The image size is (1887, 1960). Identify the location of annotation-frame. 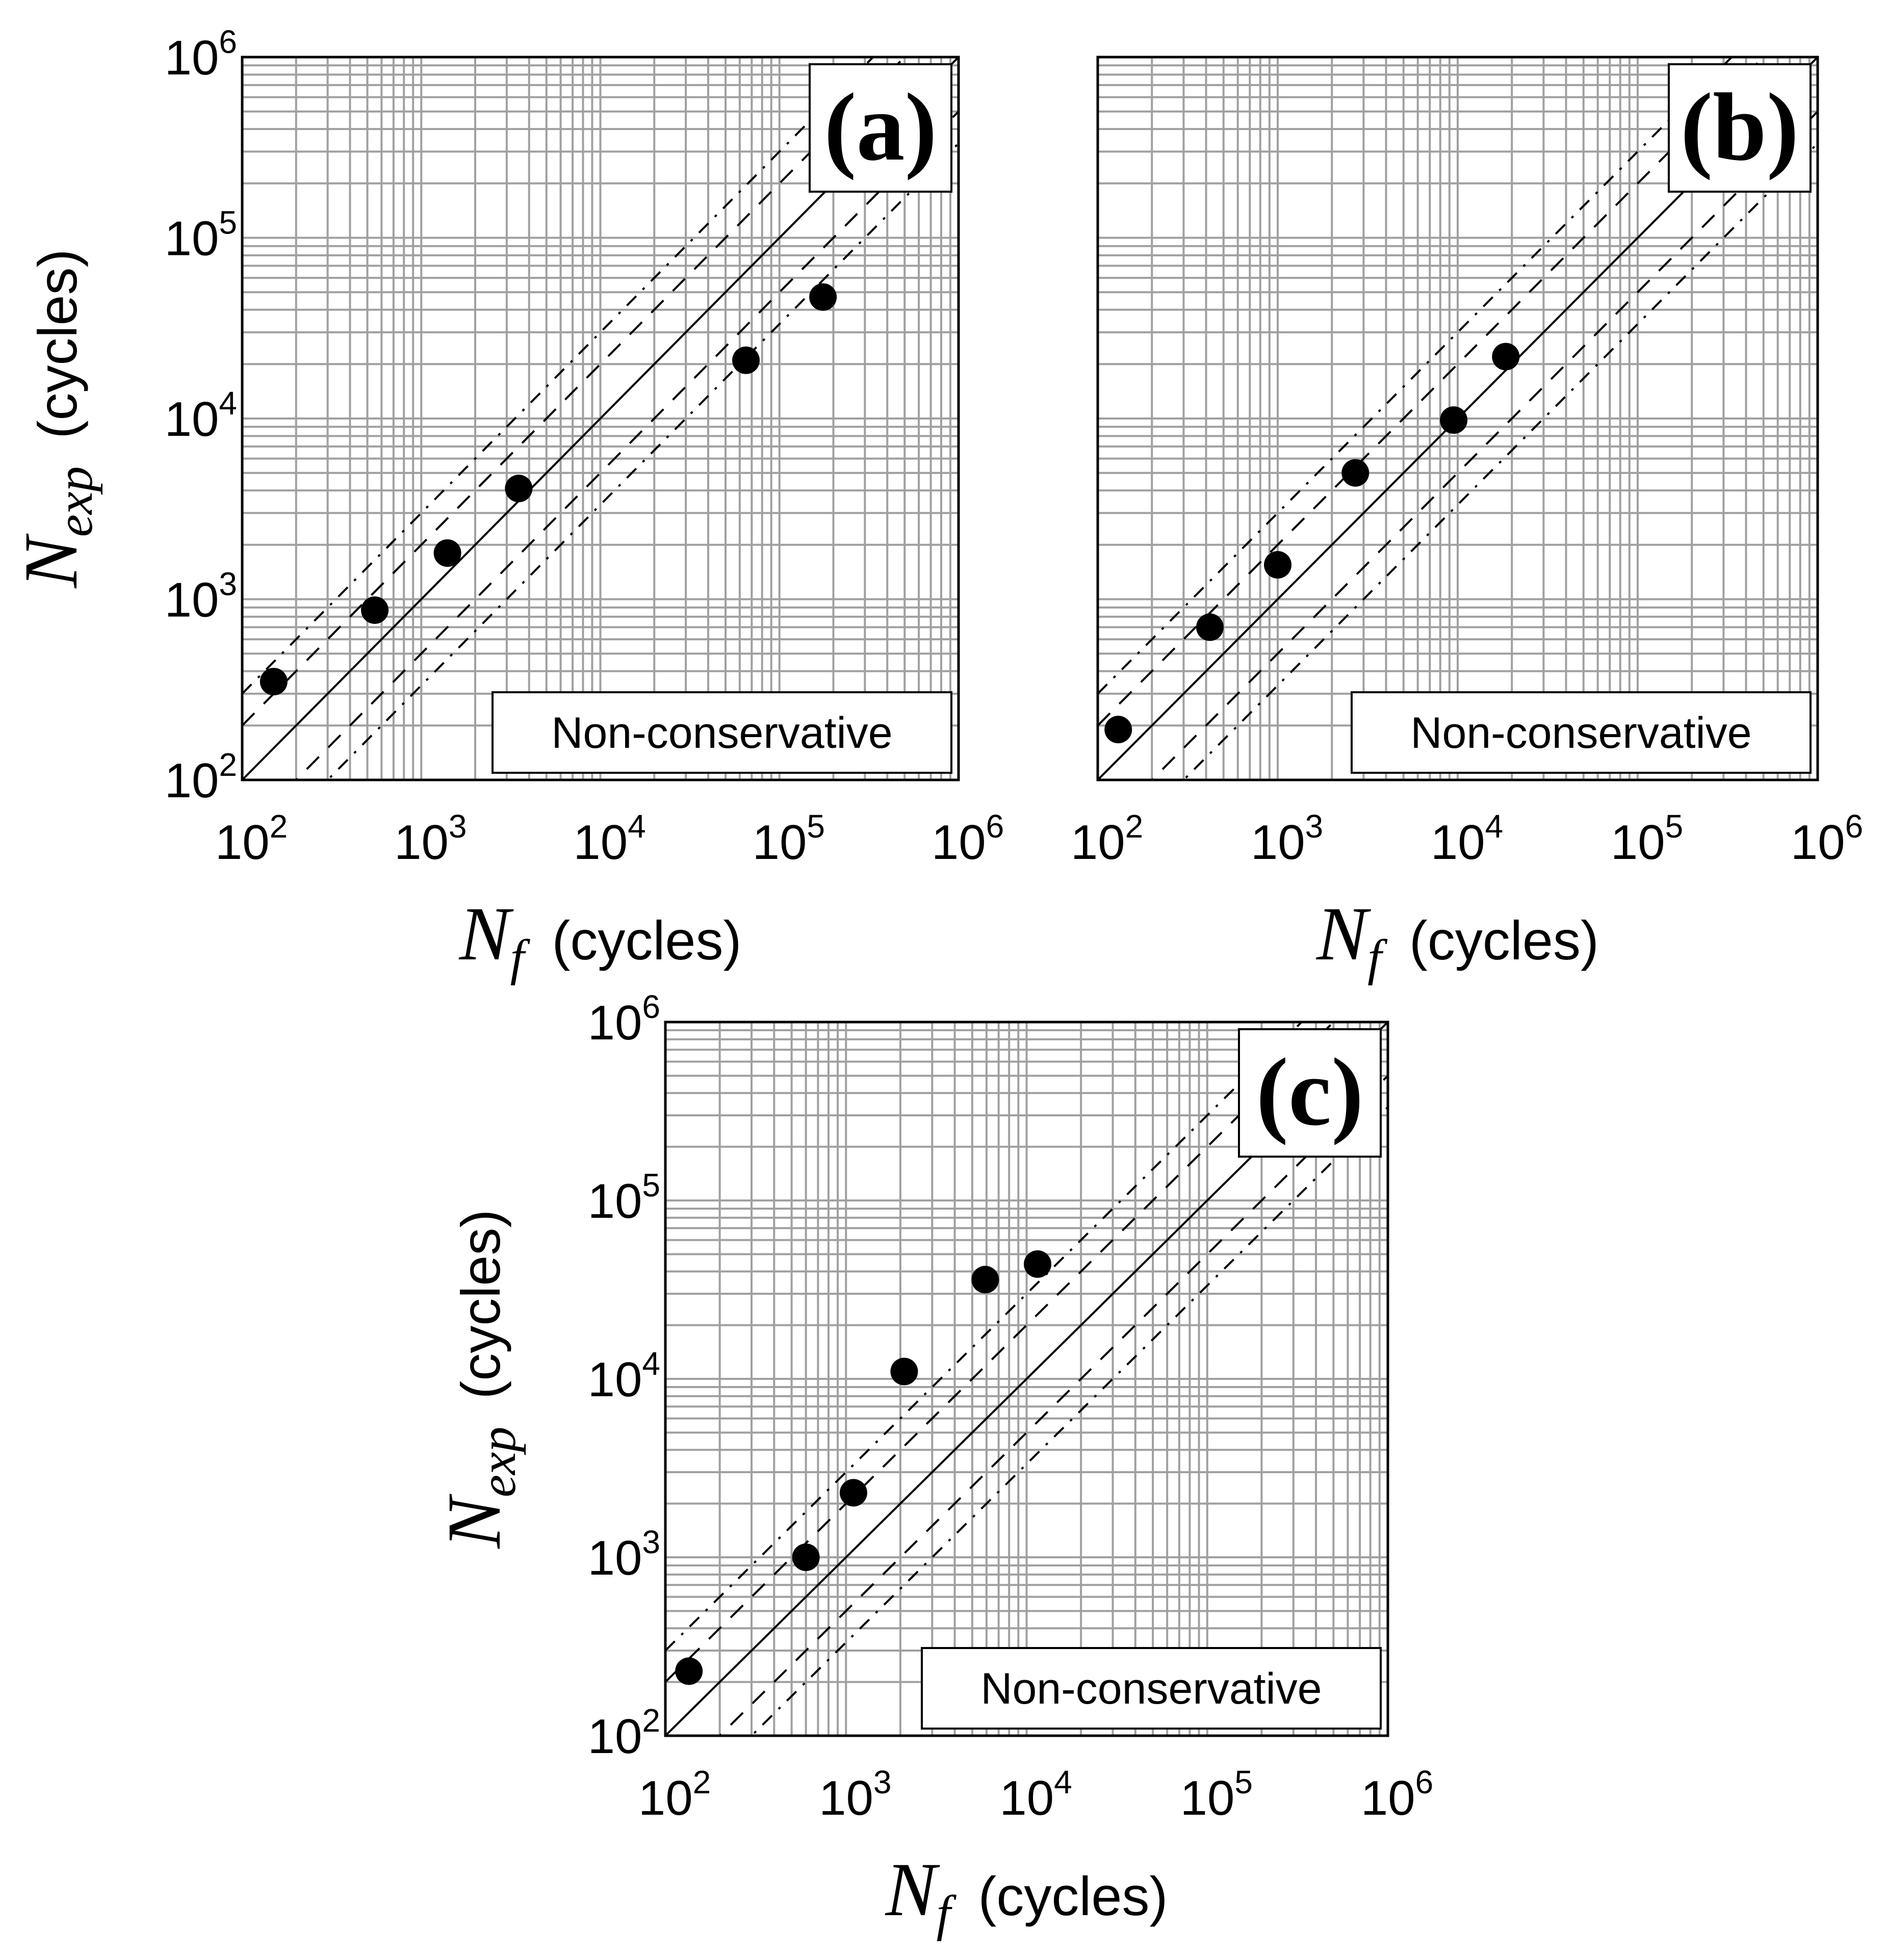
(1151, 1688).